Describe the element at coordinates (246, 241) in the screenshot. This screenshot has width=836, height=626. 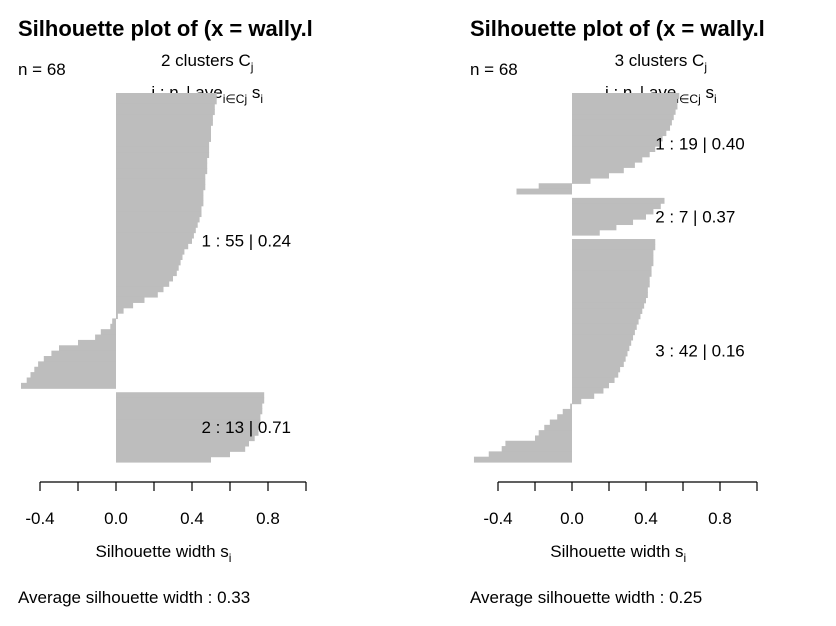
I see `cluster-label-1: 1 : 55 | 0.24` at that location.